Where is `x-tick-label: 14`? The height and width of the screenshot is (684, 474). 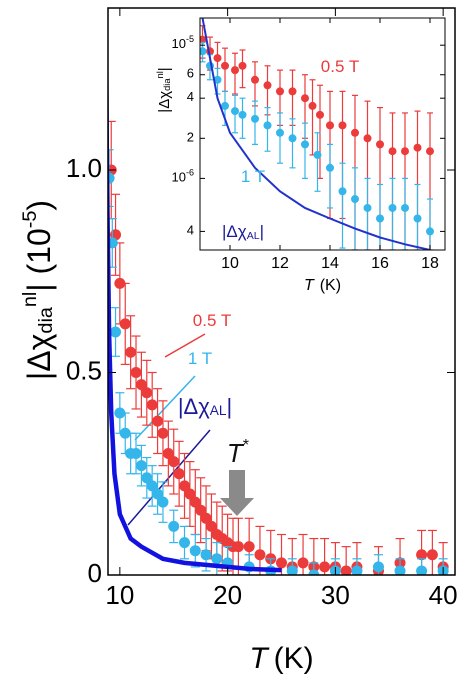
x-tick-label: 14 is located at coordinates (330, 263).